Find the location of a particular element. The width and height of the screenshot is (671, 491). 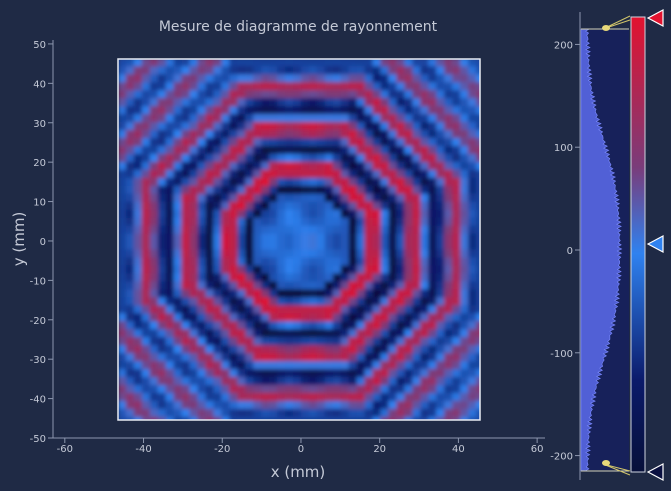

colorbar-max-marker is located at coordinates (655, 18).